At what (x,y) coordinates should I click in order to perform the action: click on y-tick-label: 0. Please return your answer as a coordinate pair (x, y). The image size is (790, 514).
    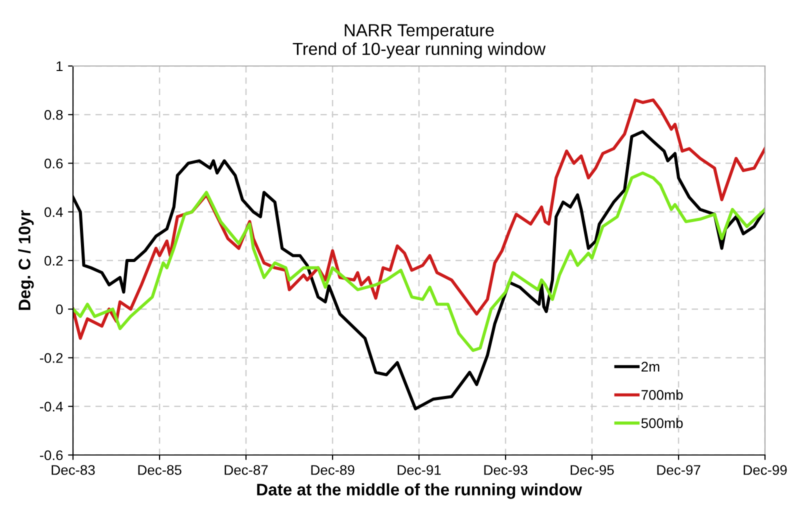
    Looking at the image, I should click on (59, 309).